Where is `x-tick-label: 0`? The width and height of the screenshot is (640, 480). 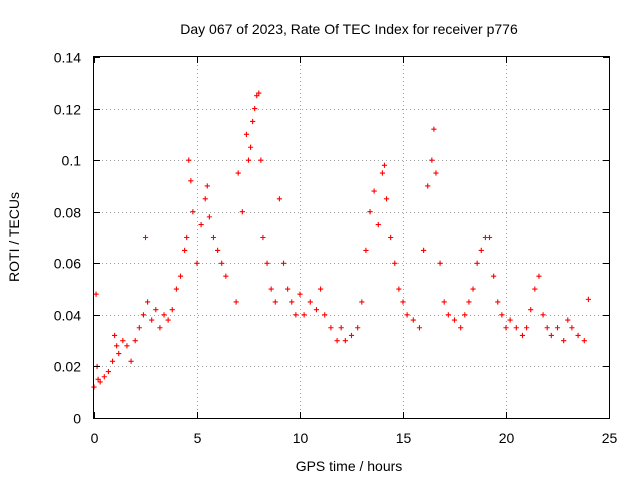 x-tick-label: 0 is located at coordinates (95, 438).